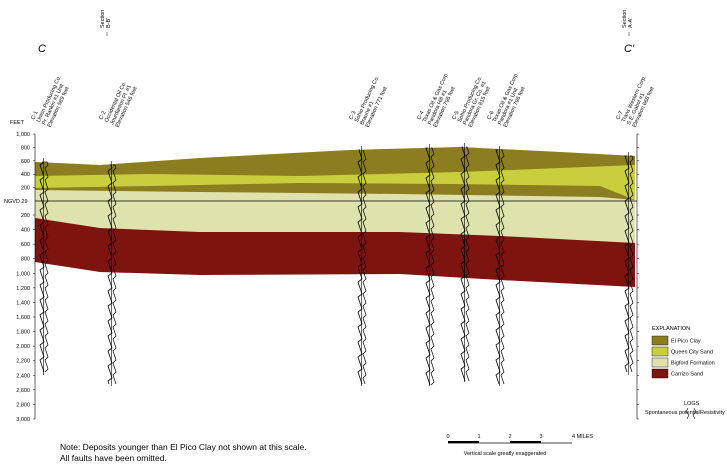 The height and width of the screenshot is (464, 727). I want to click on scale-label: 2, so click(509, 437).